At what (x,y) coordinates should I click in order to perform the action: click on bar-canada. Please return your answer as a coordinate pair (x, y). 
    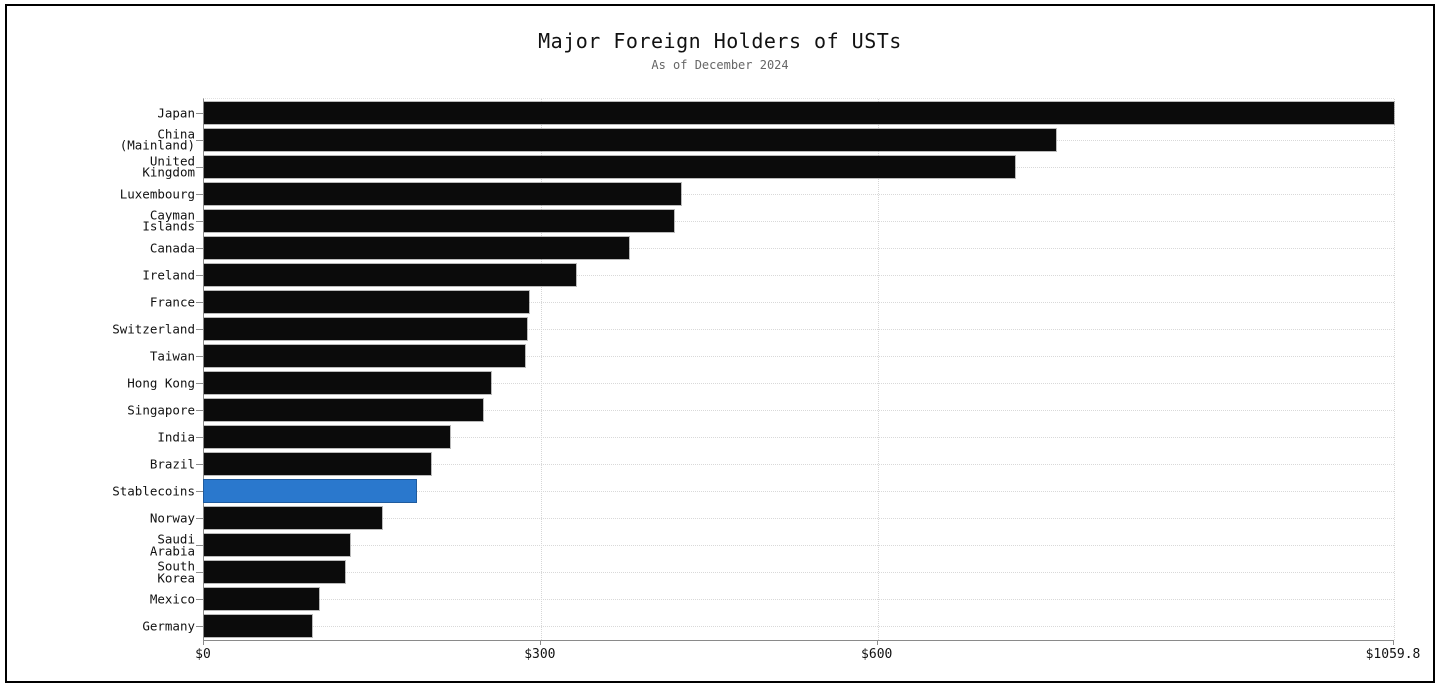
    Looking at the image, I should click on (417, 247).